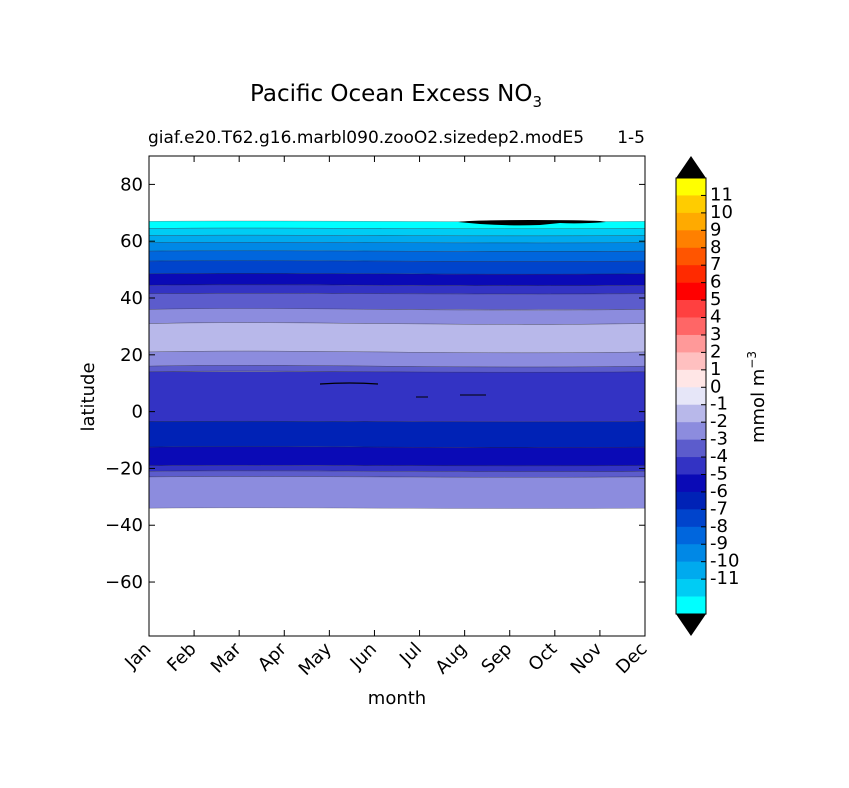 The height and width of the screenshot is (788, 849). I want to click on x-tick-label: Dec, so click(631, 658).